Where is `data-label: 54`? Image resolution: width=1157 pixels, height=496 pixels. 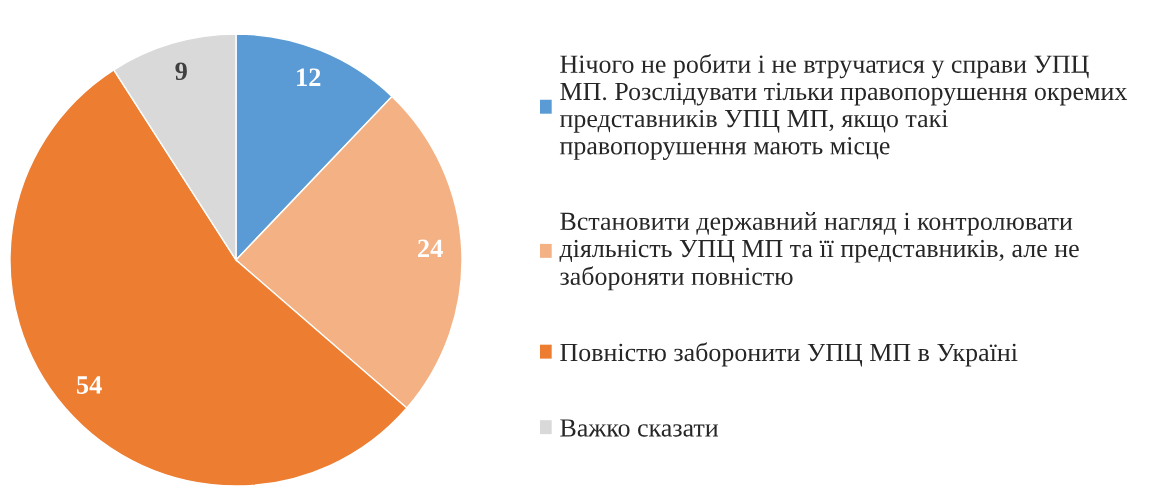 data-label: 54 is located at coordinates (89, 385).